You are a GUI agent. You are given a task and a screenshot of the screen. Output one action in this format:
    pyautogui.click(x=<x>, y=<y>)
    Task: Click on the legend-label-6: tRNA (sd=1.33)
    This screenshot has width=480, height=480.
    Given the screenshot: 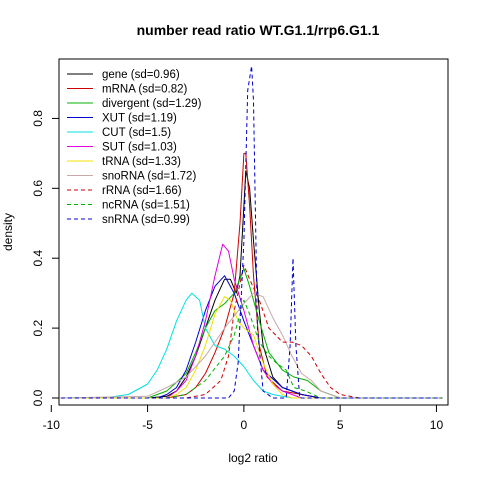 What is the action you would take?
    pyautogui.click(x=141, y=162)
    